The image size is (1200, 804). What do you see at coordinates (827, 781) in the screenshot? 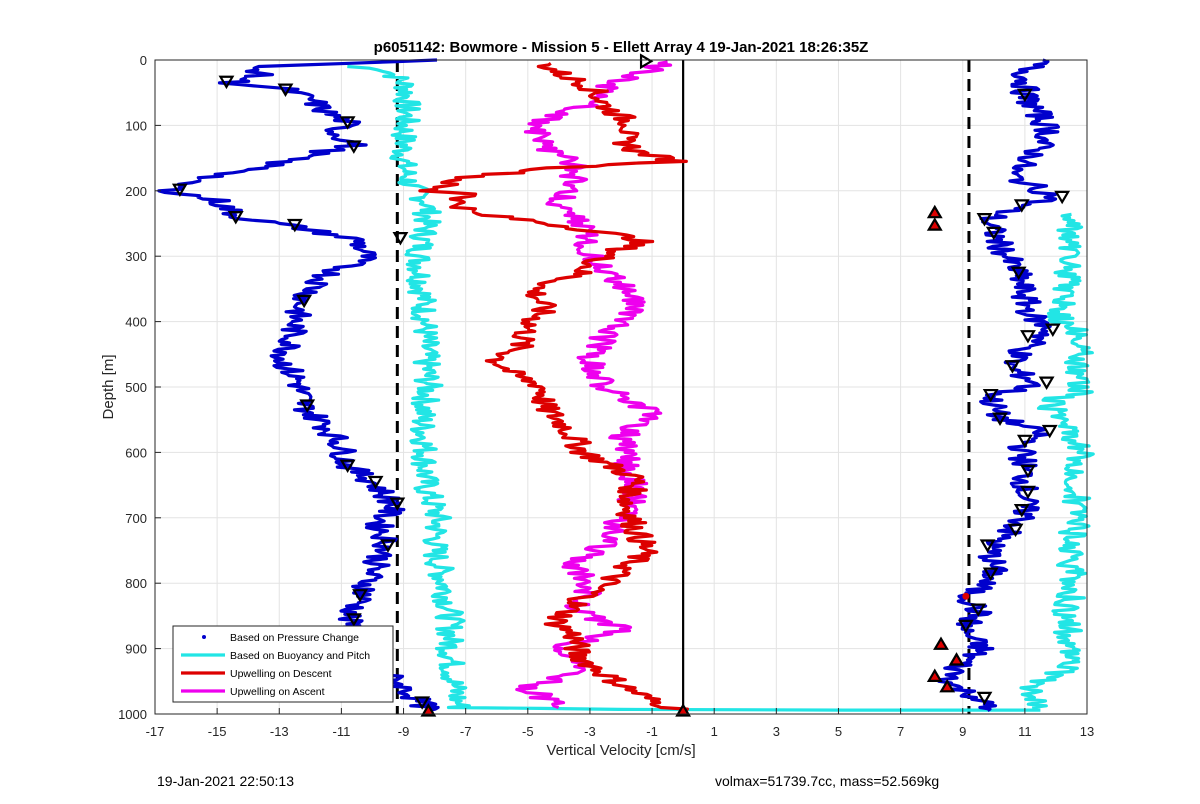
I see `footer-volmax-mass: volmax=51739.7cc, mass=52.569kg` at bounding box center [827, 781].